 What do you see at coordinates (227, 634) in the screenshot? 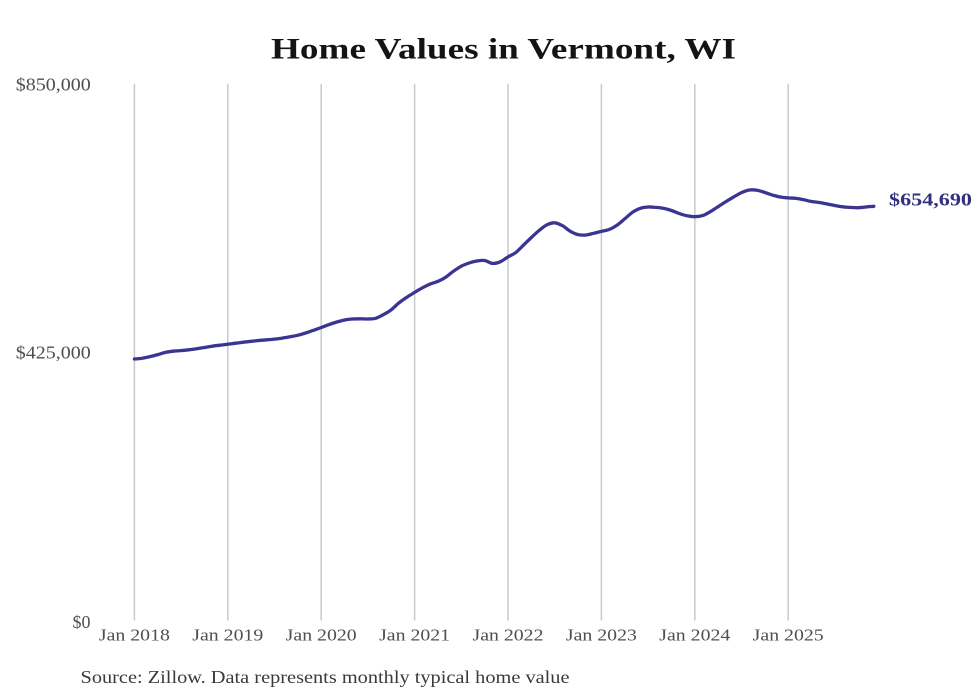
I see `svg-text: Jan 2019` at bounding box center [227, 634].